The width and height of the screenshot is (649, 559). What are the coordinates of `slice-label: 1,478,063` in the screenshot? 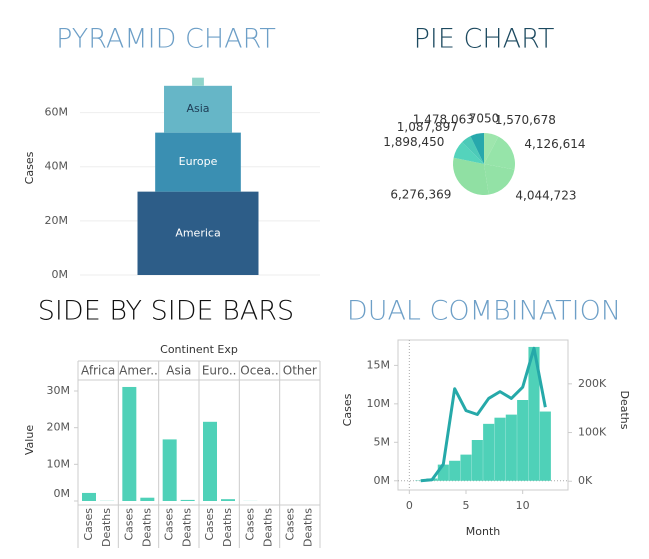 It's located at (443, 120).